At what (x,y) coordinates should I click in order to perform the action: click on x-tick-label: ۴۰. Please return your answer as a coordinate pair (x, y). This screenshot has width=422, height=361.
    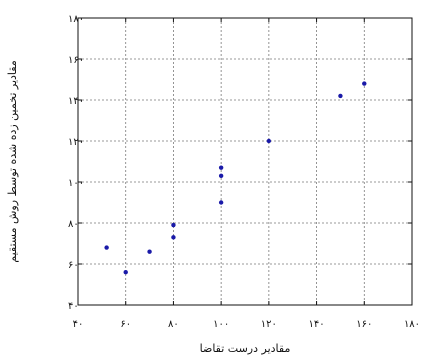
    Looking at the image, I should click on (78, 324).